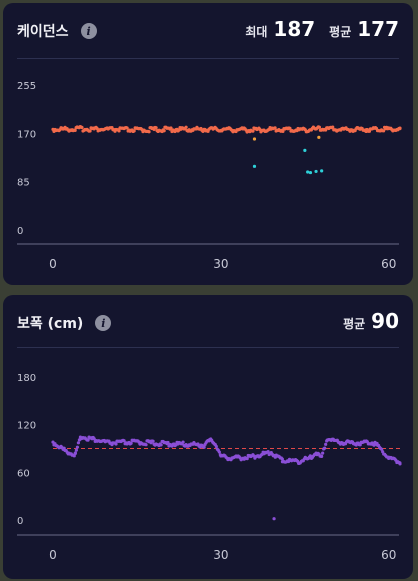 This screenshot has height=581, width=418. I want to click on cadence-avg-label: 평균, so click(340, 32).